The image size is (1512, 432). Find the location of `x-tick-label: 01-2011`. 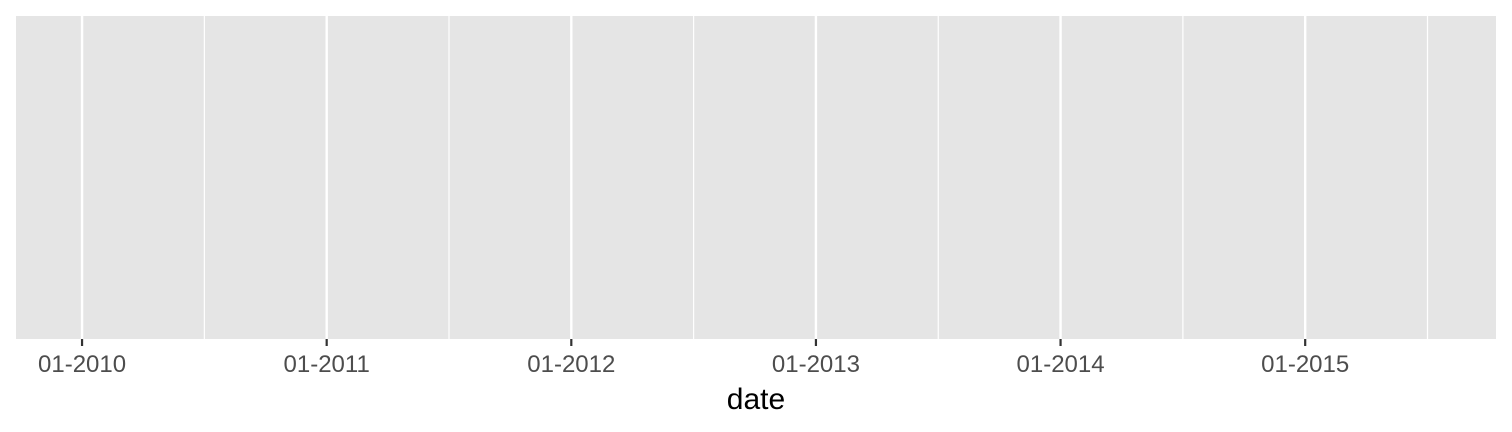

x-tick-label: 01-2011 is located at coordinates (327, 364).